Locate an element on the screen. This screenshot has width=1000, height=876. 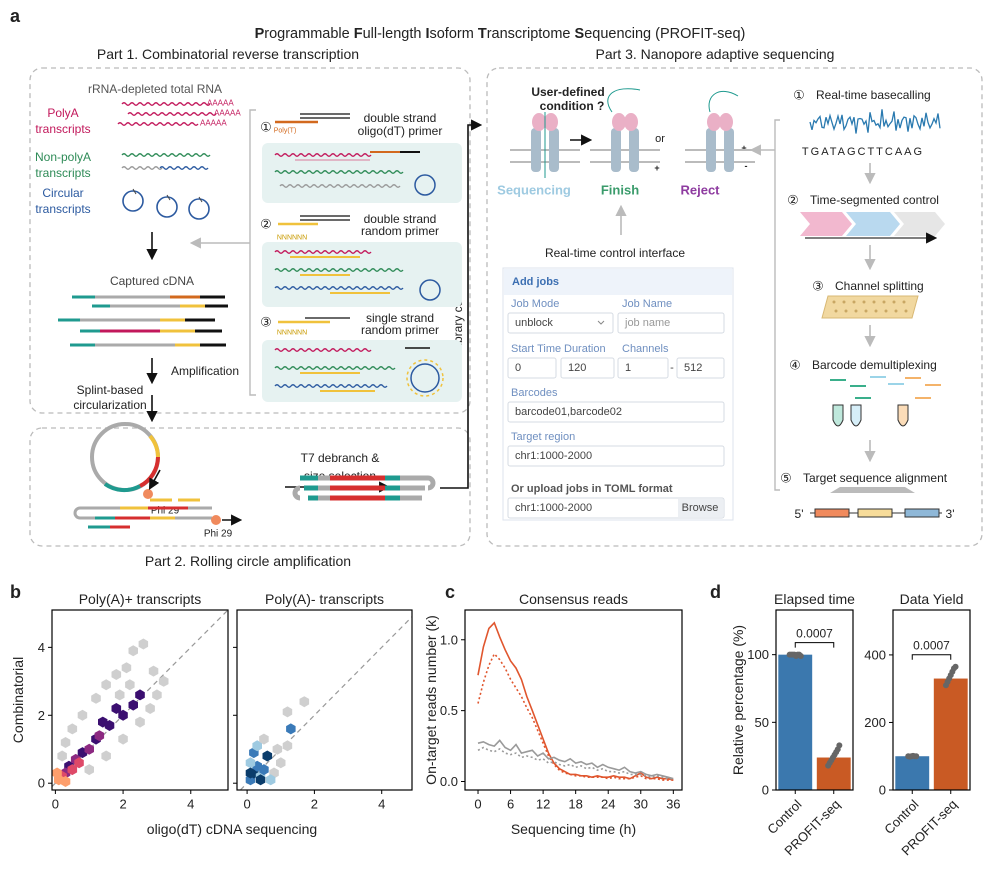
select is located at coordinates (560, 323).